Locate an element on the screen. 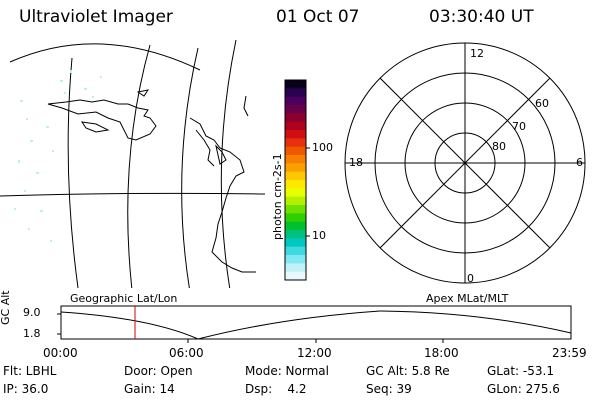 The width and height of the screenshot is (600, 400). ip-info: IP: 36.0 is located at coordinates (26, 389).